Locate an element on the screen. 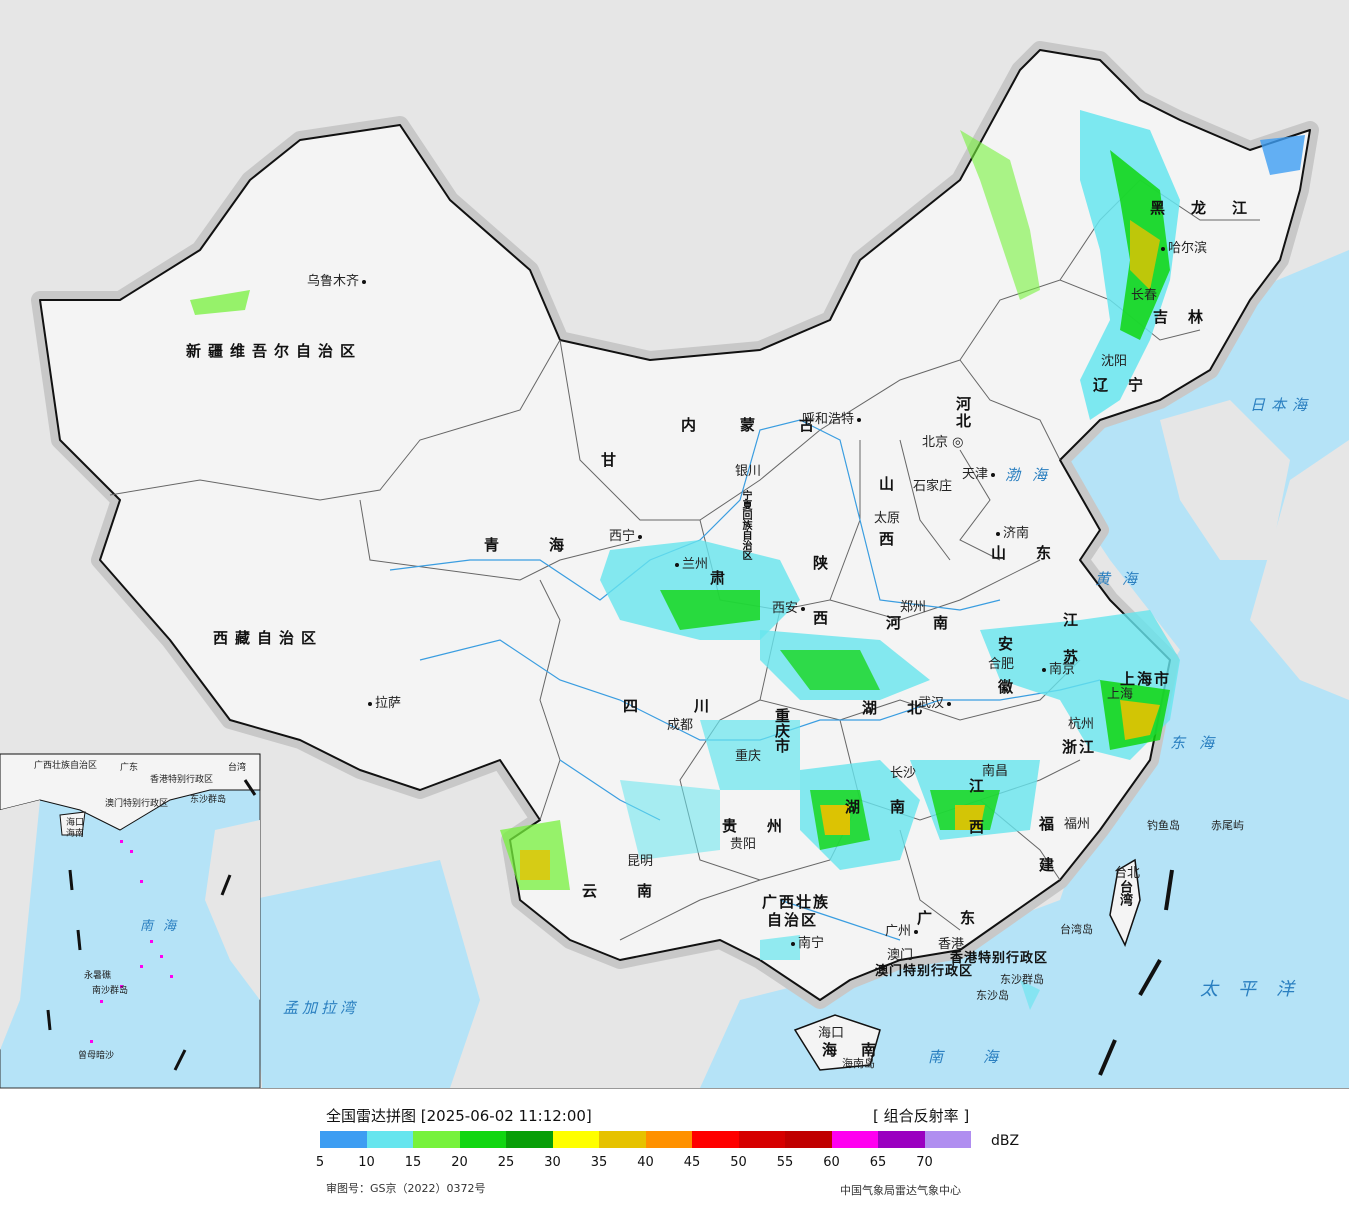 This screenshot has height=1208, width=1349. province-label: 贵州 is located at coordinates (767, 826).